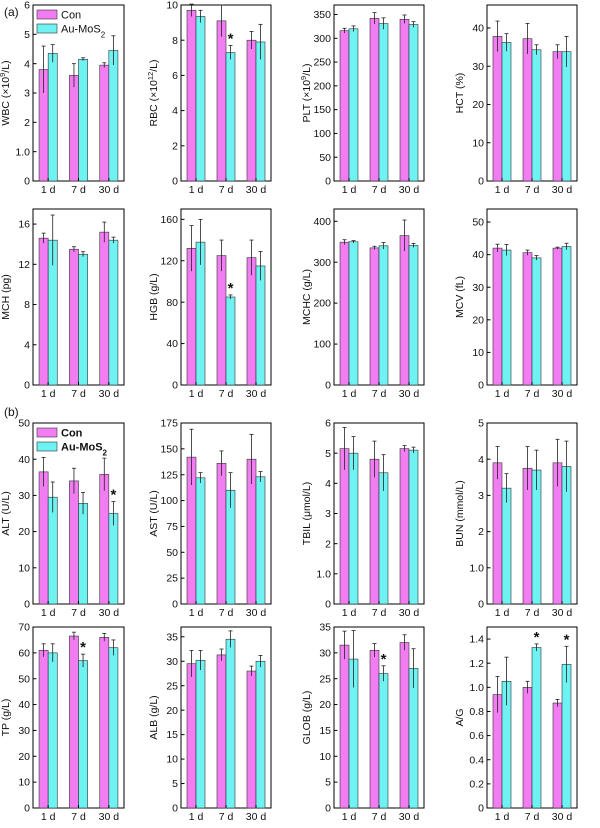 This screenshot has height=828, width=600. Describe the element at coordinates (306, 93) in the screenshot. I see `y-axis-label: PLT (×109/L)` at that location.